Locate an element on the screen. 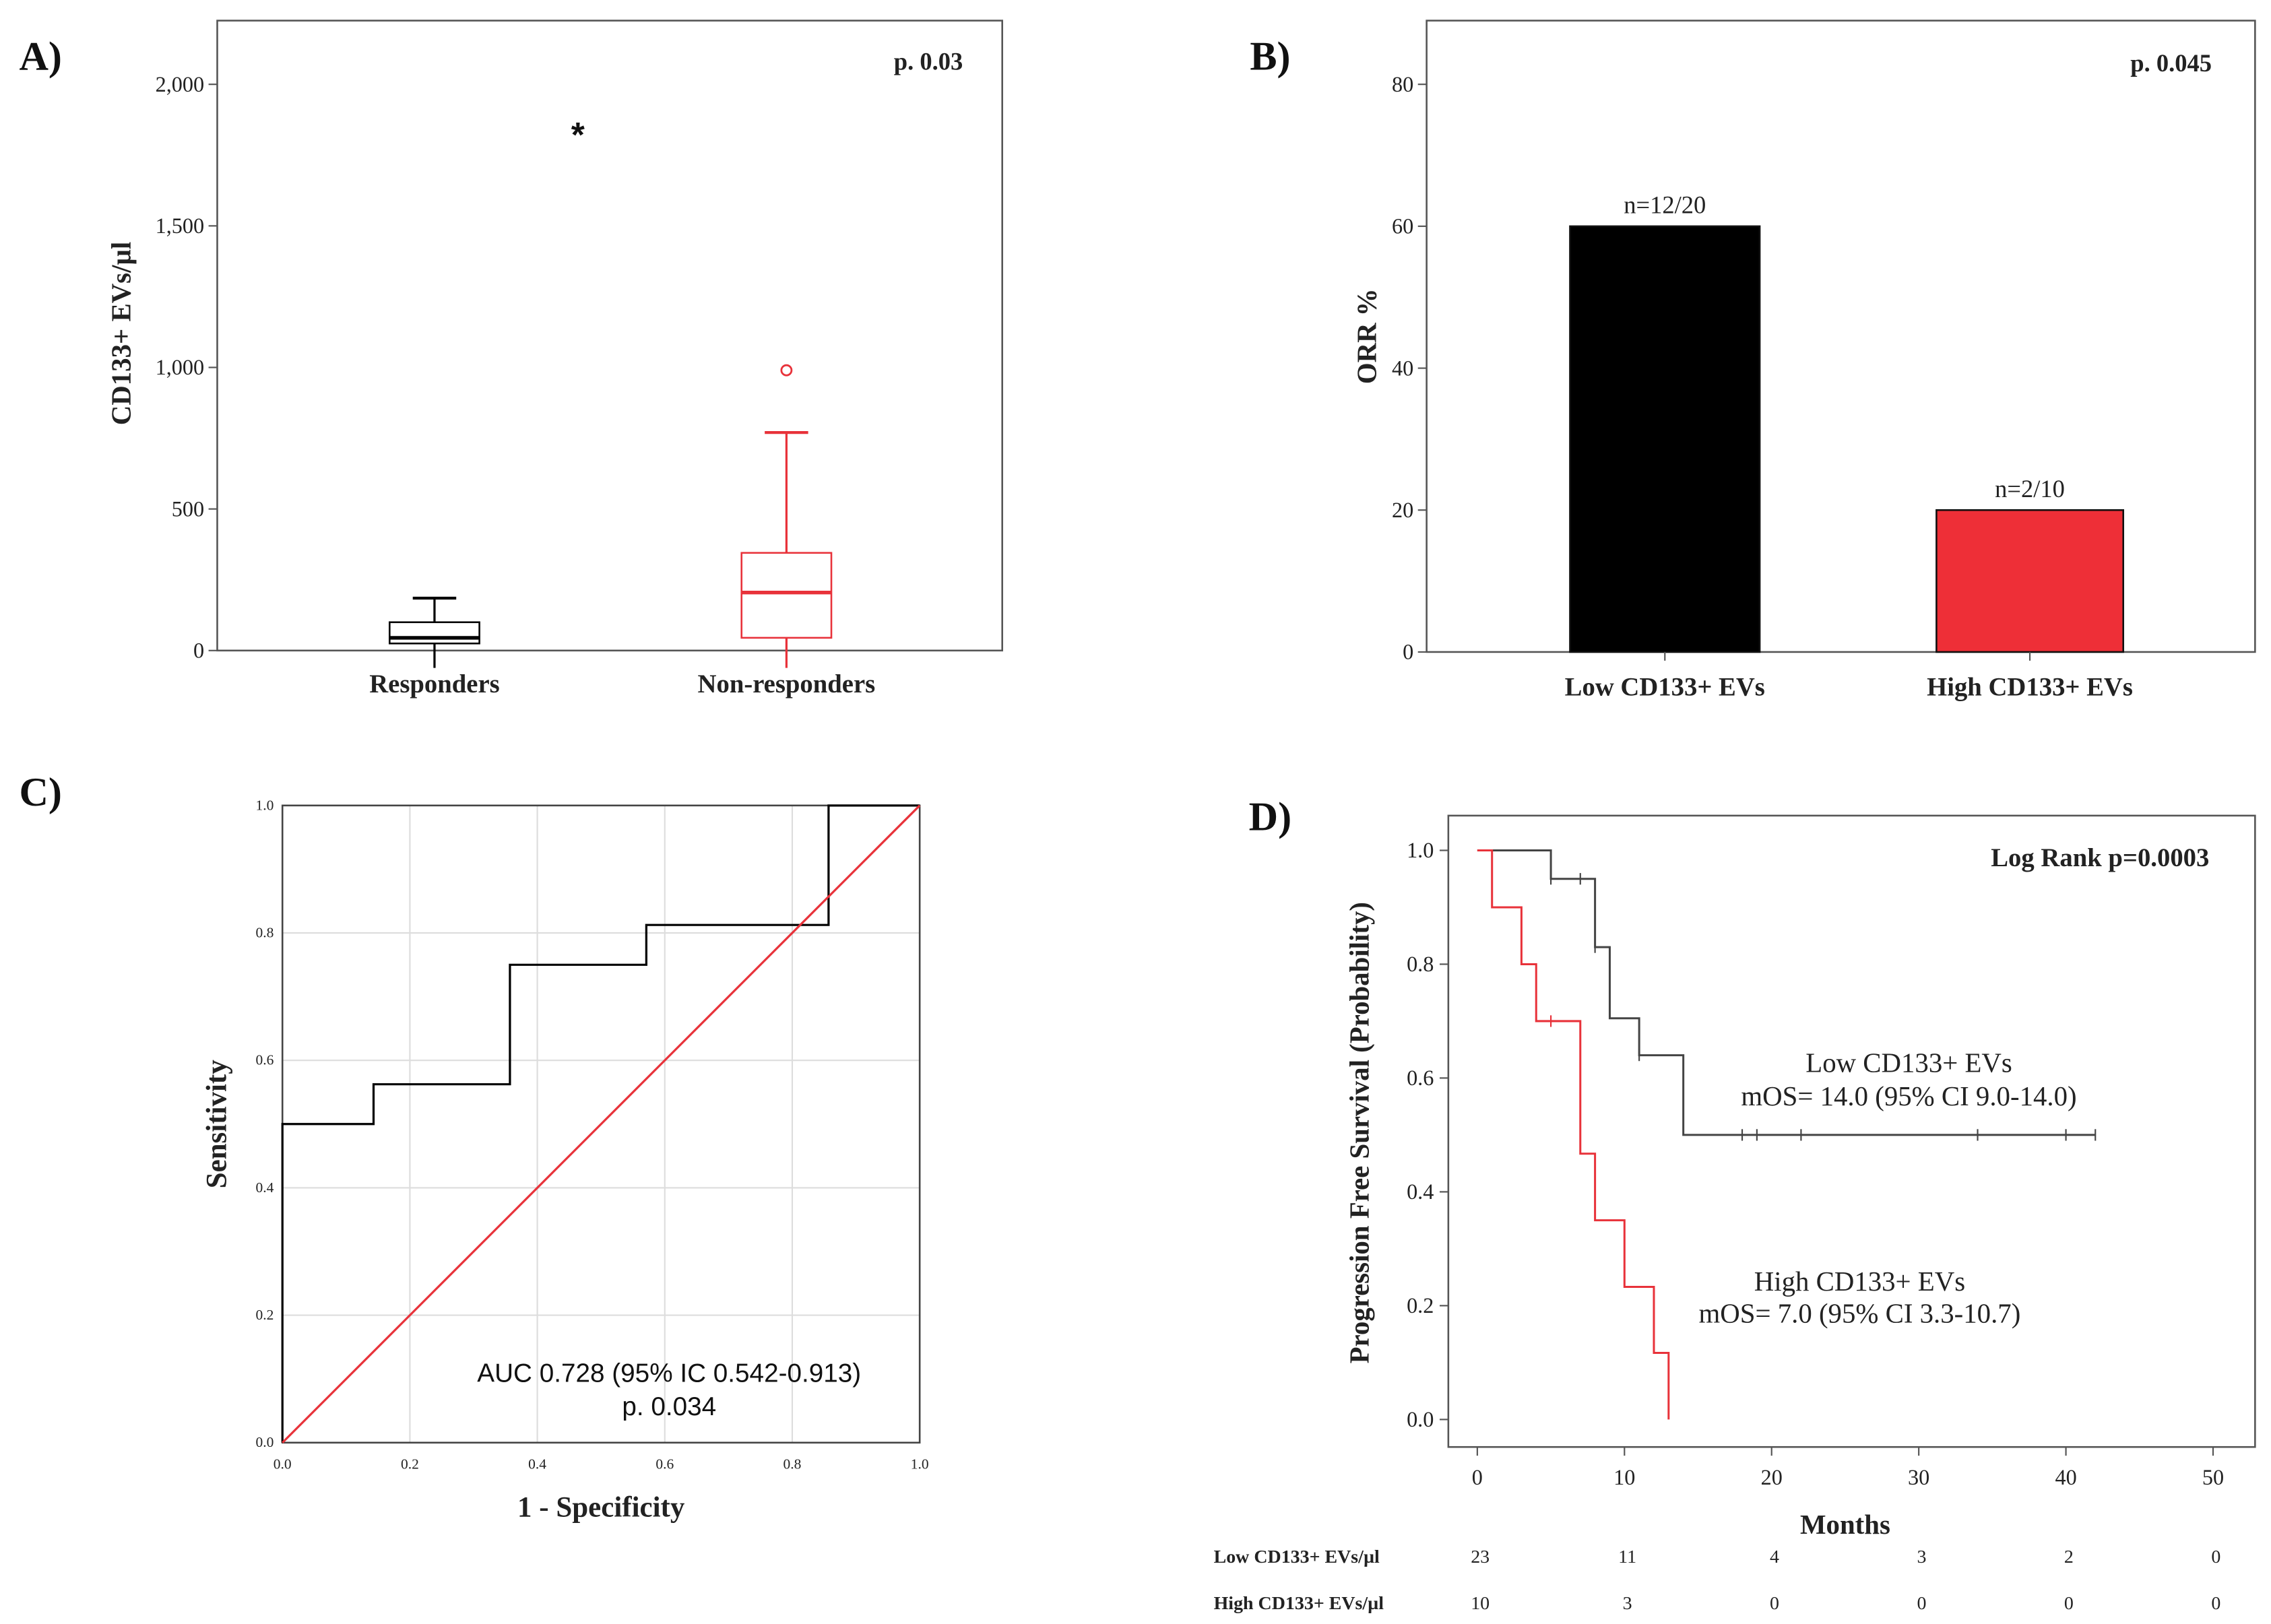 This screenshot has height=1624, width=2271. x-axis-label: 1 - Specificity is located at coordinates (601, 1507).